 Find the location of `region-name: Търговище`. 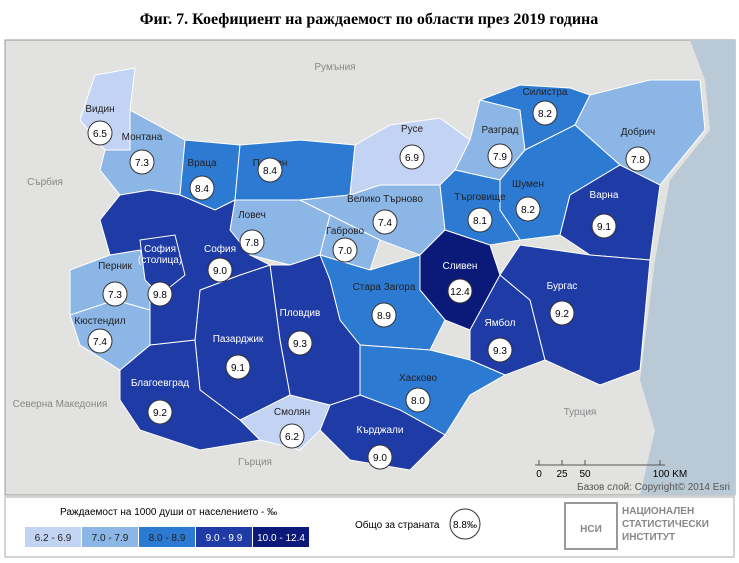

region-name: Търговище is located at coordinates (480, 197).